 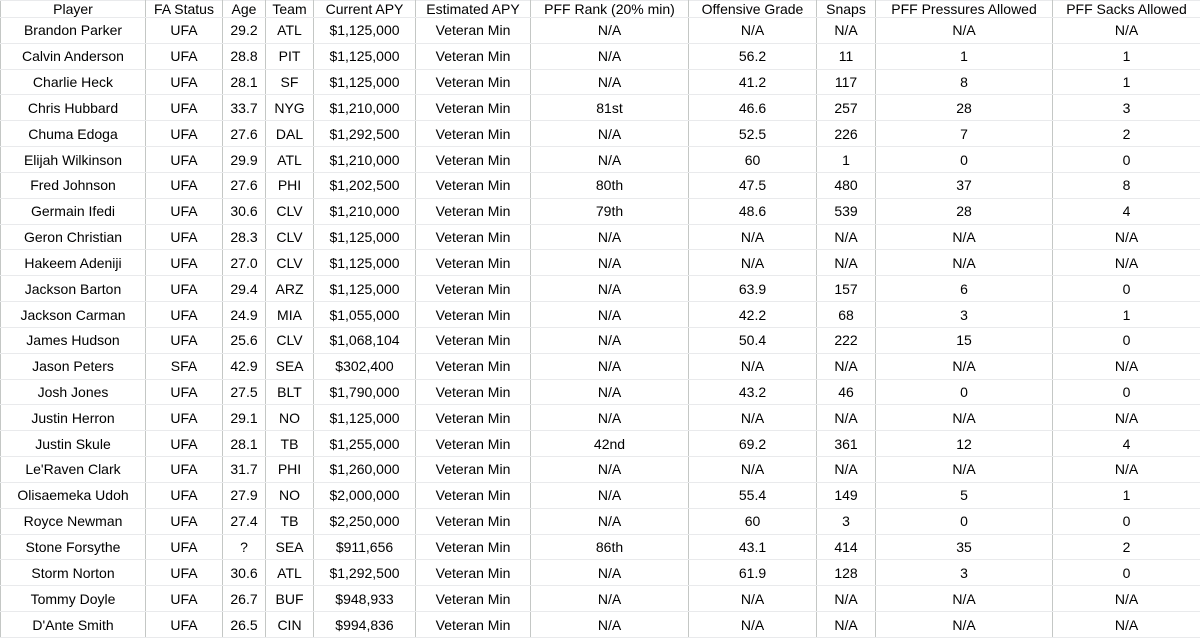 What do you see at coordinates (73, 573) in the screenshot?
I see `cell-player: Storm Norton` at bounding box center [73, 573].